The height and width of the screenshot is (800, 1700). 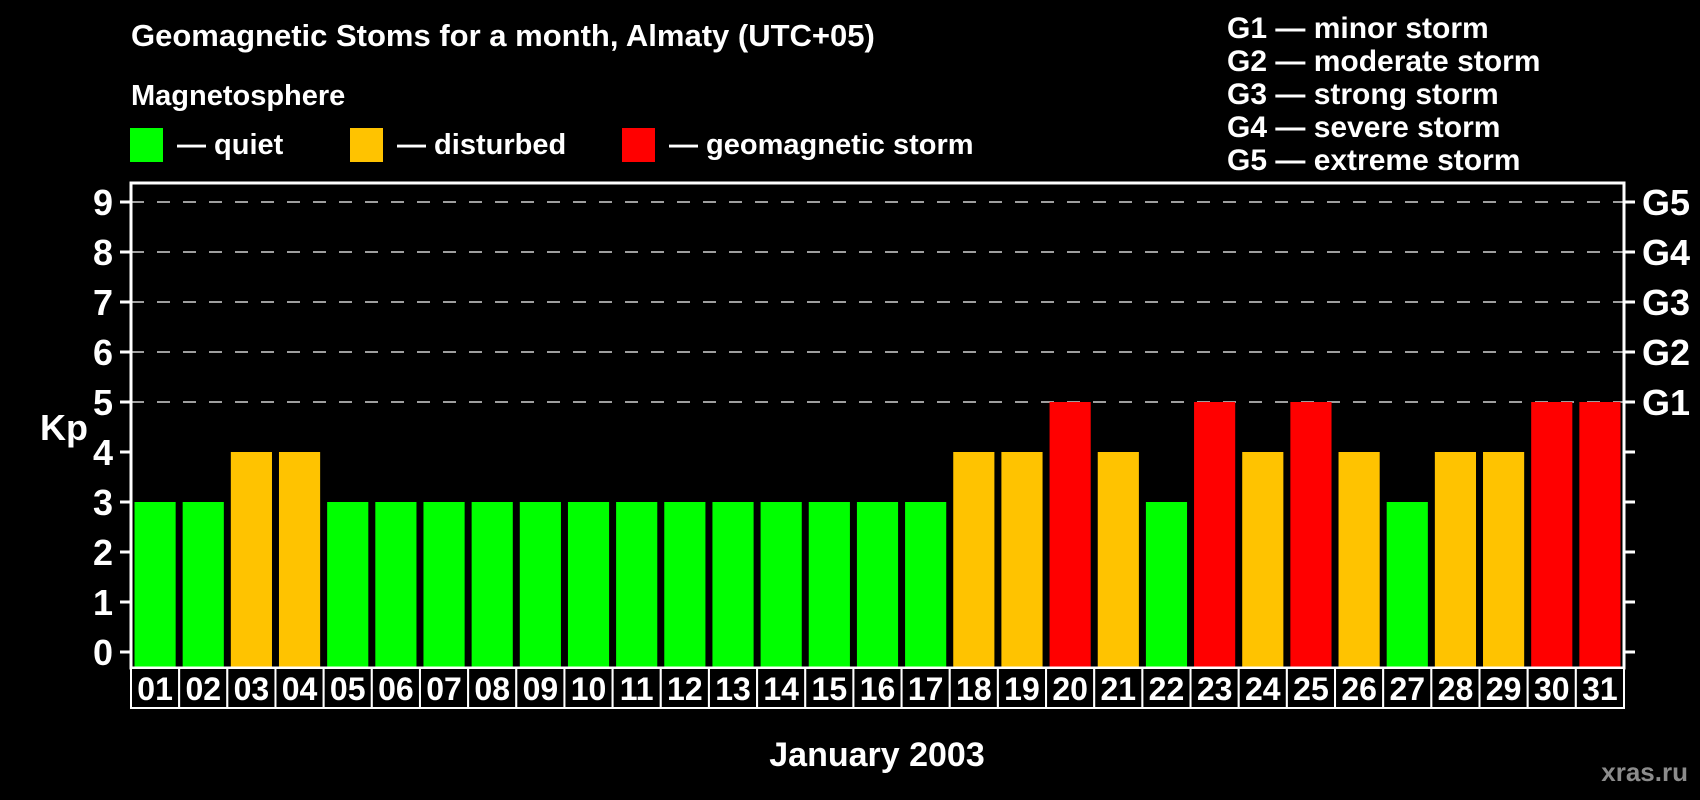 I want to click on y-tick-label-8: 8, so click(x=103, y=252).